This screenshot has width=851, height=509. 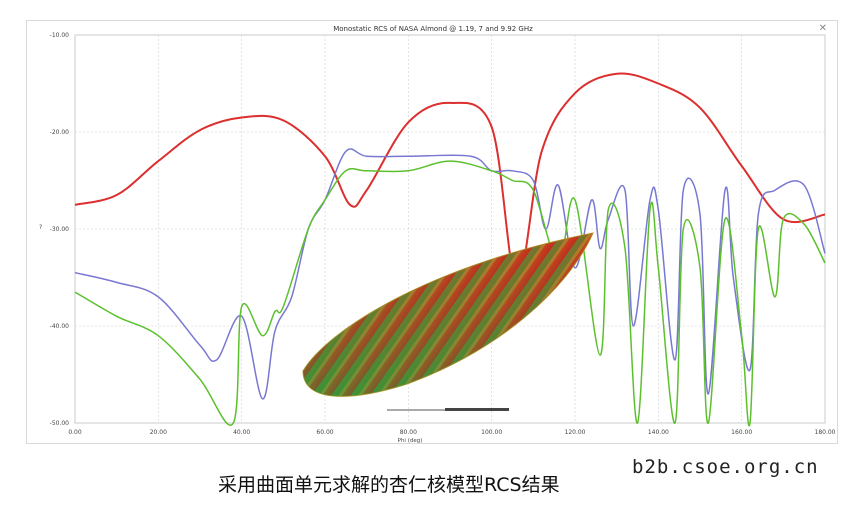 I want to click on y-tick-label: -40.00, so click(x=60, y=326).